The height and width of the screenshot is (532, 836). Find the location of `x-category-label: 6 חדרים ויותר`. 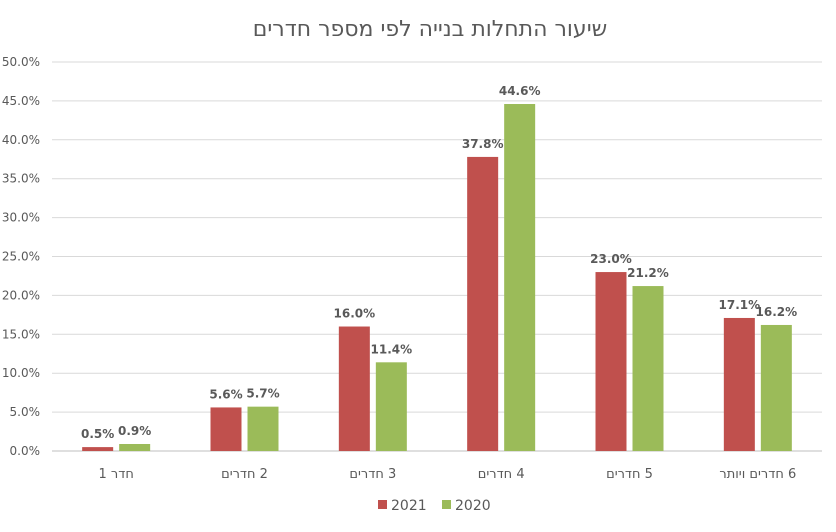

x-category-label: 6 חדרים ויותר is located at coordinates (757, 474).